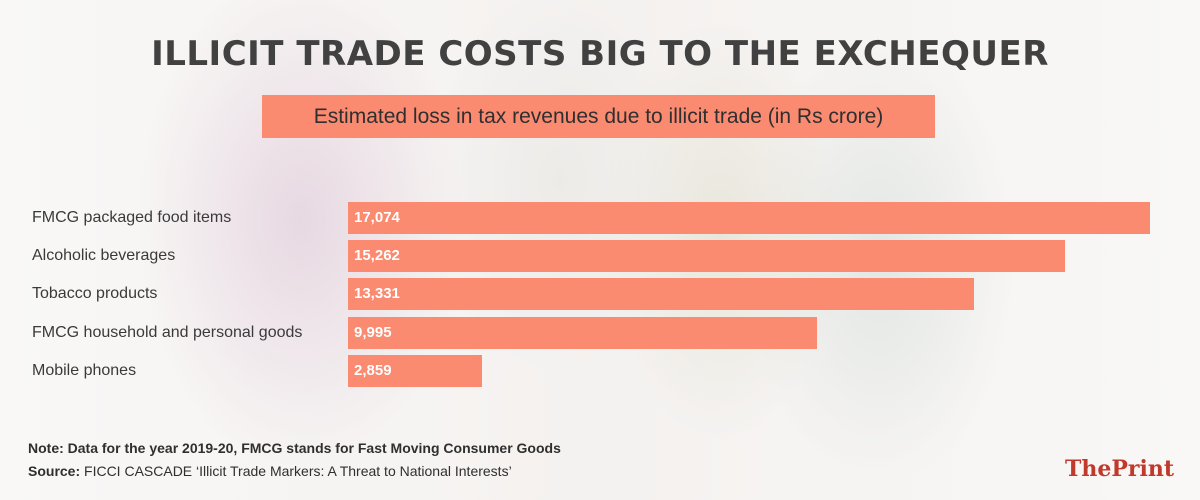  What do you see at coordinates (1088, 469) in the screenshot?
I see `logo-the: The` at bounding box center [1088, 469].